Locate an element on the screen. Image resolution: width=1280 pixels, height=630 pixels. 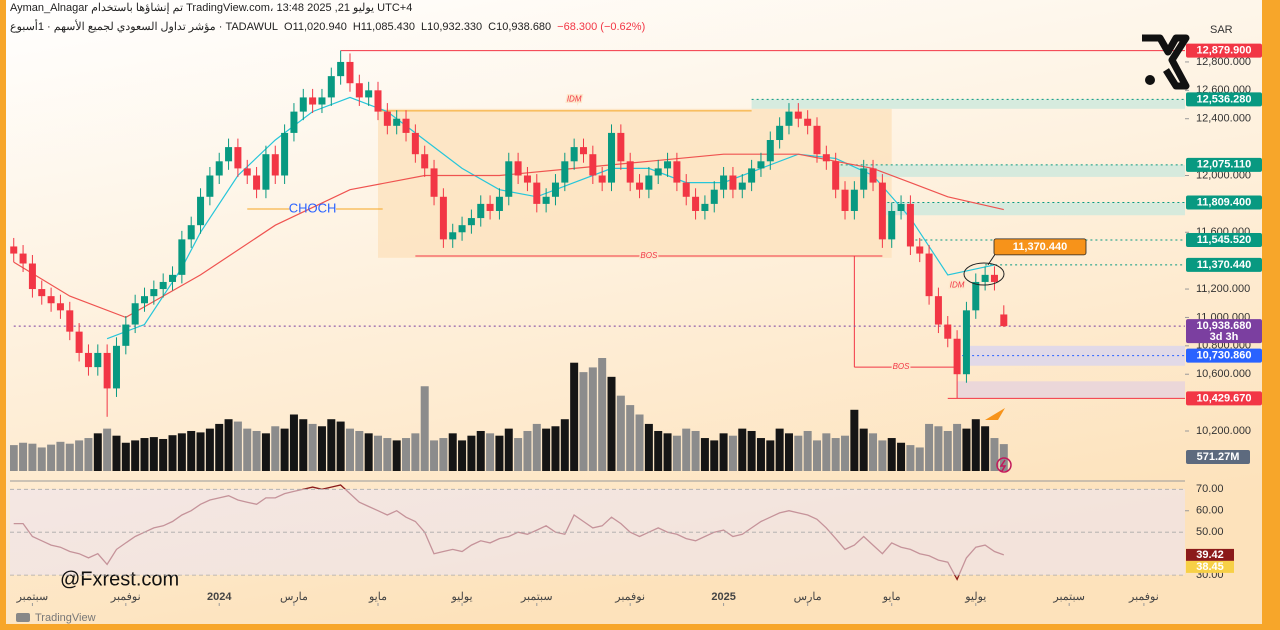
alert-icon is located at coordinates (1004, 465).